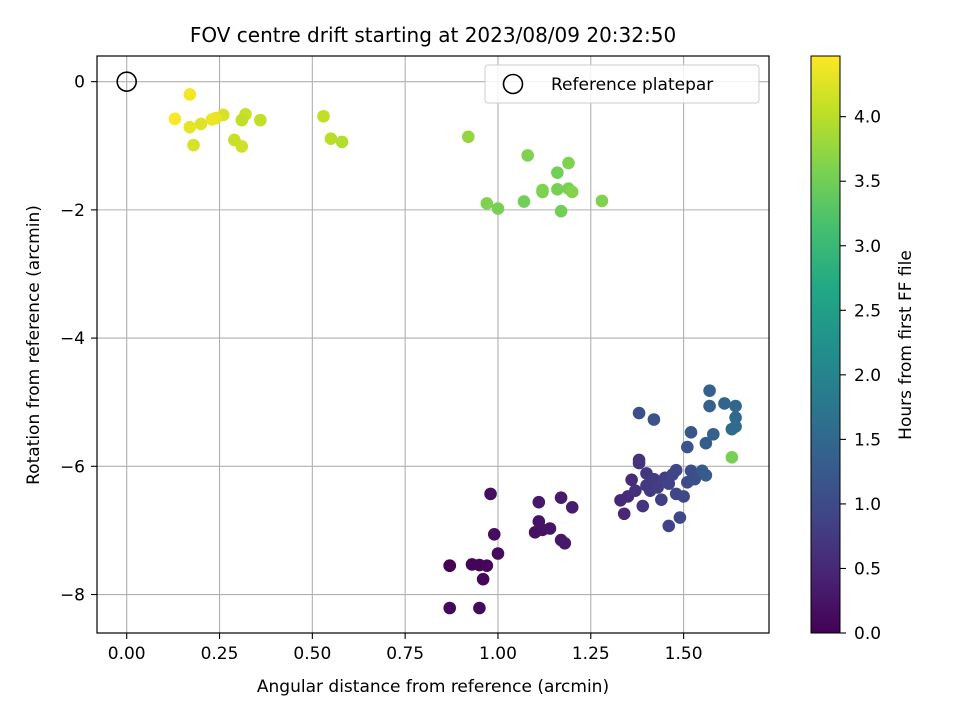 This screenshot has width=960, height=720. Describe the element at coordinates (72, 596) in the screenshot. I see `y-tick-label: −8` at that location.